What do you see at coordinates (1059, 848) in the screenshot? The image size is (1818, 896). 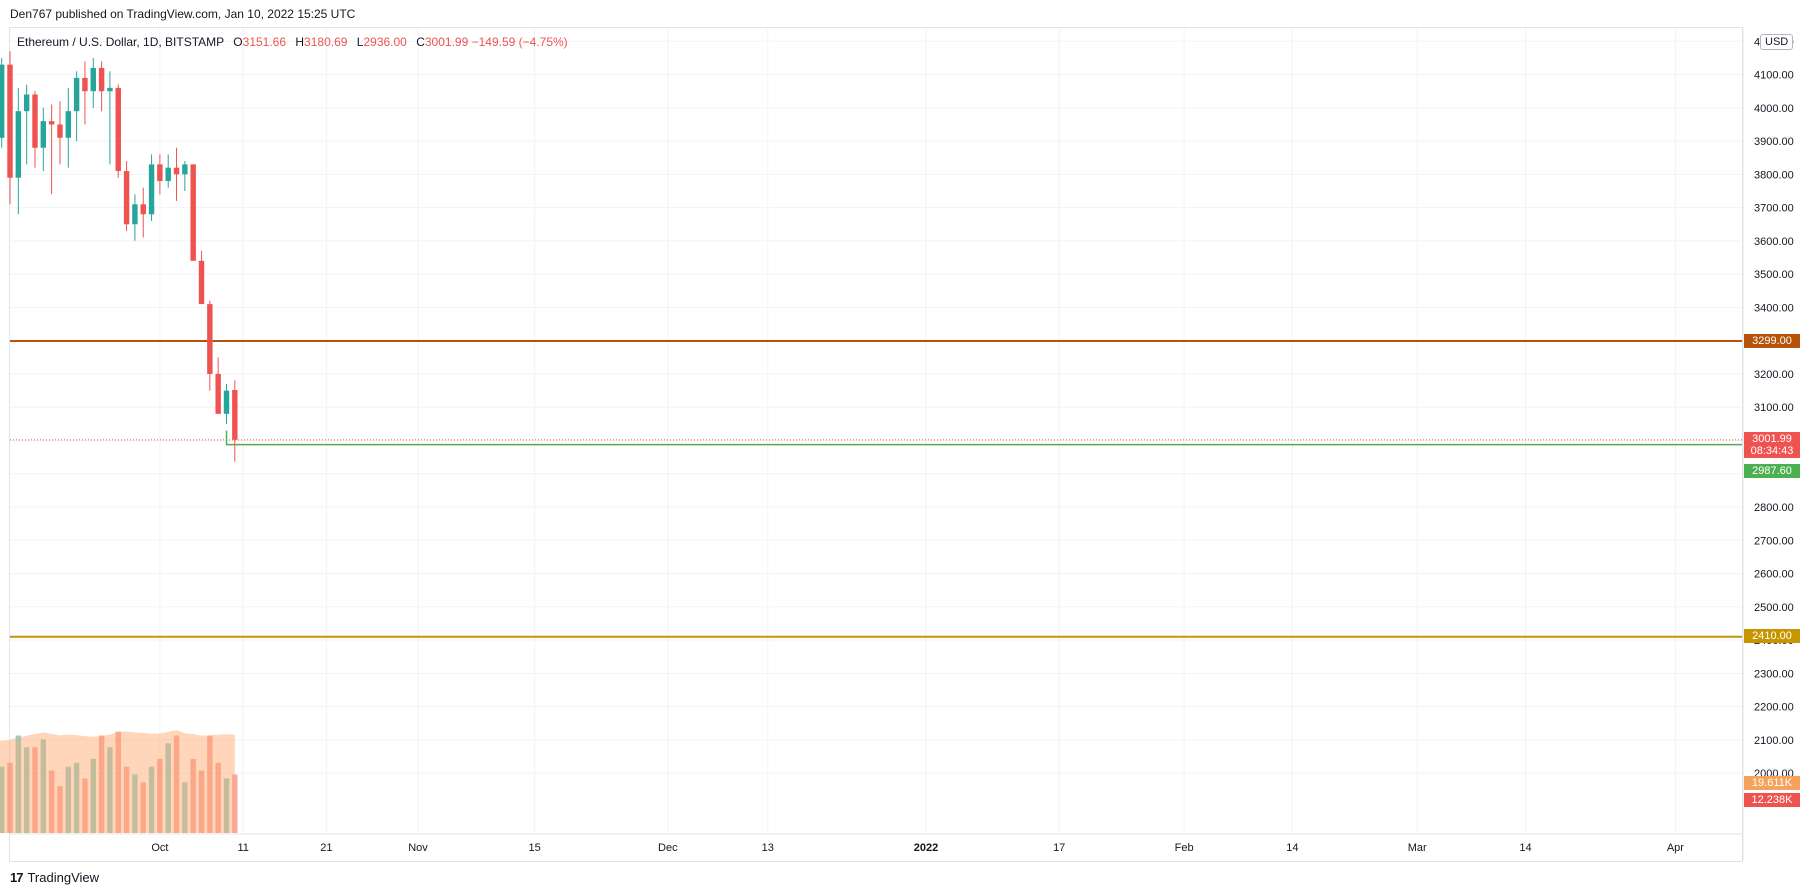 I see `time-tick-label: 17` at bounding box center [1059, 848].